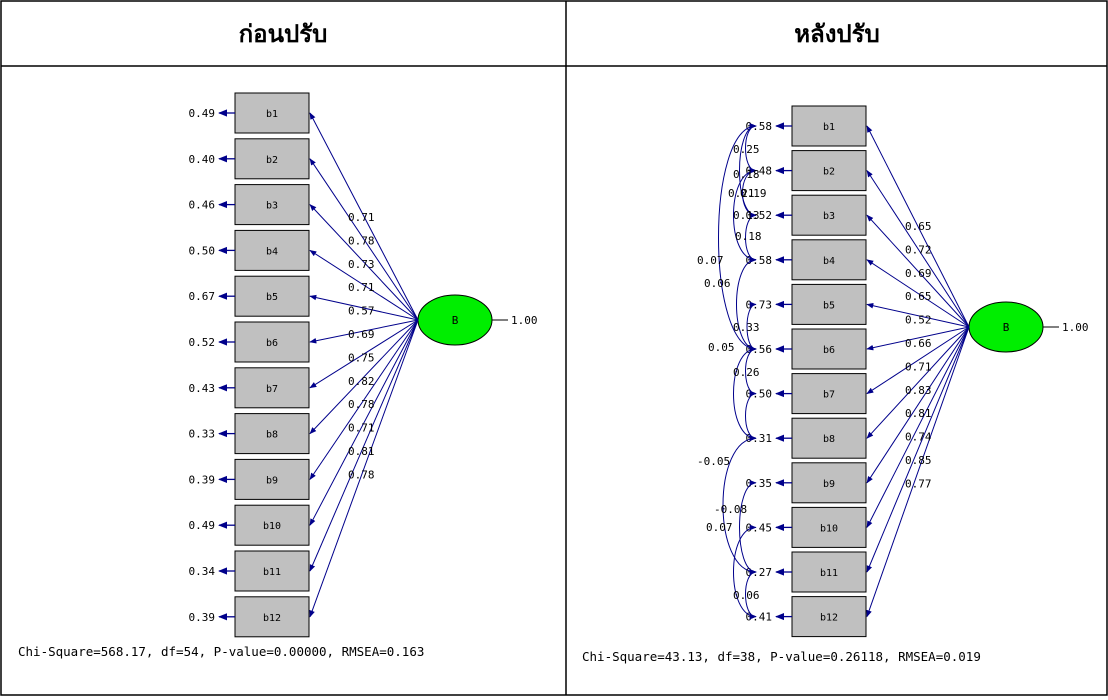  Describe the element at coordinates (272, 435) in the screenshot. I see `indicator-label: b8` at that location.